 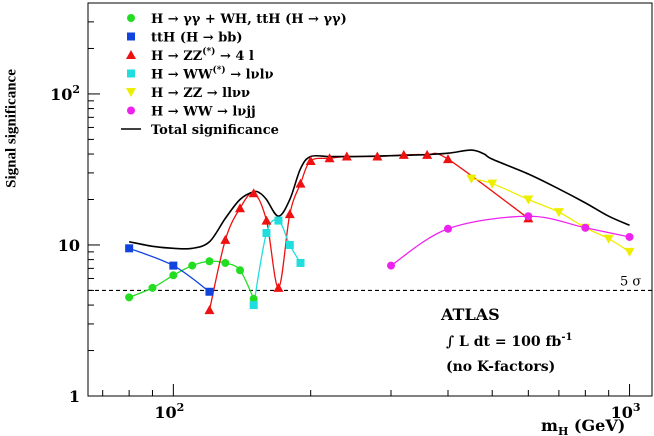 What do you see at coordinates (500, 367) in the screenshot?
I see `k-factors-note: (no K-factors)` at bounding box center [500, 367].